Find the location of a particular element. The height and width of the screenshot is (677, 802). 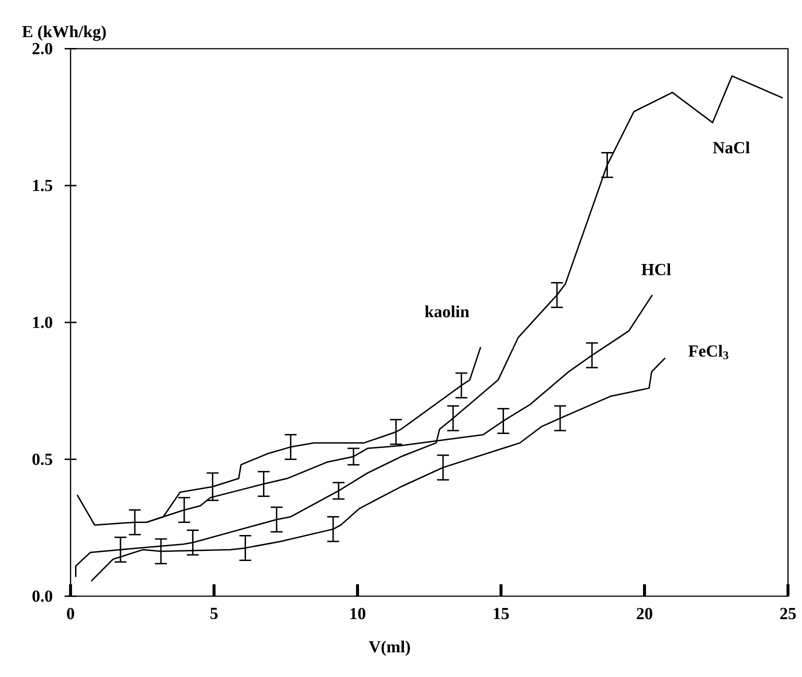

x-tick-label: 25 is located at coordinates (788, 614).